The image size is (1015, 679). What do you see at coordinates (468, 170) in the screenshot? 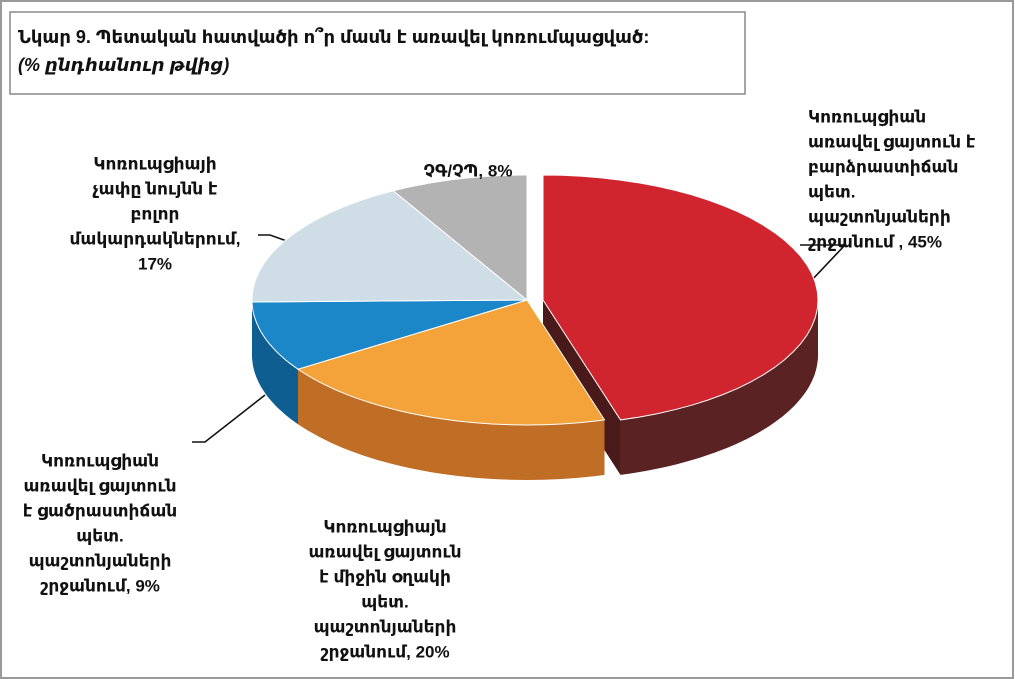
I see `data-label: ՉԳ/ՉՊ, 8%` at bounding box center [468, 170].